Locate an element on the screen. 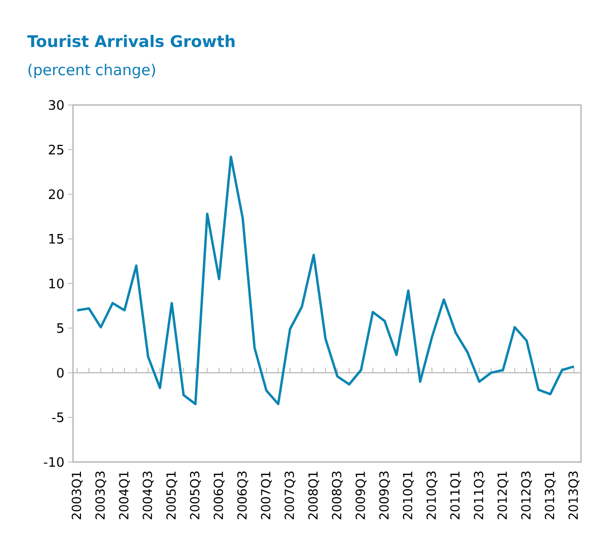  x-tick-label: 2012Q1 is located at coordinates (502, 496).